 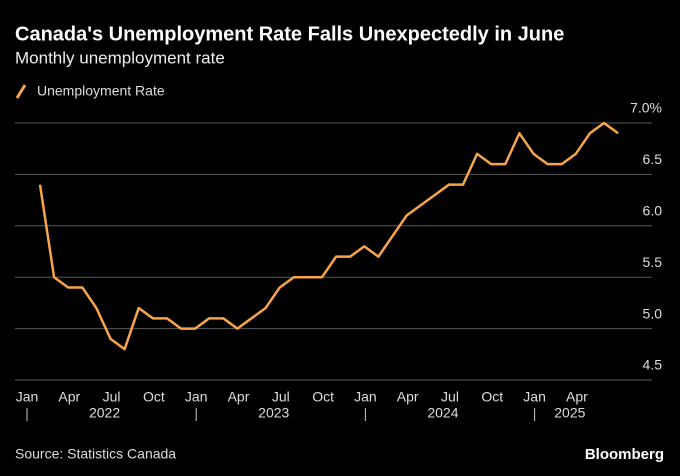 What do you see at coordinates (653, 313) in the screenshot?
I see `y-tick-label: 5.0` at bounding box center [653, 313].